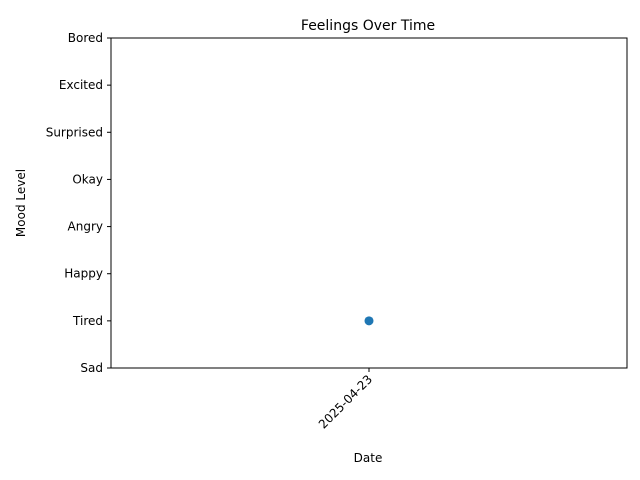 This screenshot has width=640, height=480. What do you see at coordinates (81, 85) in the screenshot?
I see `y-tick-label: Excited` at bounding box center [81, 85].